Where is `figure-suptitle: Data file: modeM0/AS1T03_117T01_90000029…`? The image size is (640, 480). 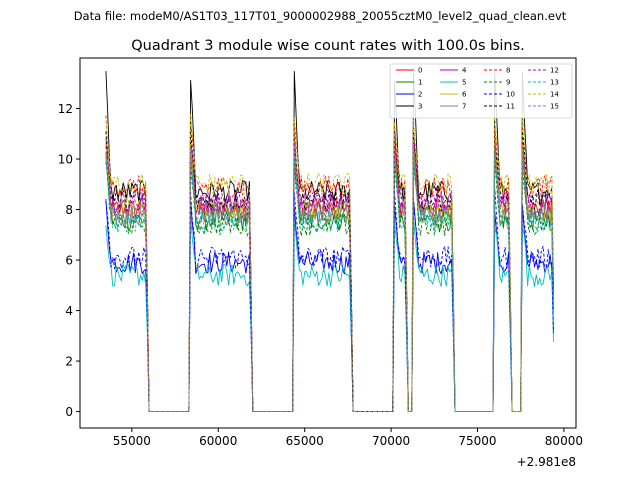
figure-suptitle: Data file: modeM0/AS1T03_117T01_90000029… is located at coordinates (320, 16).